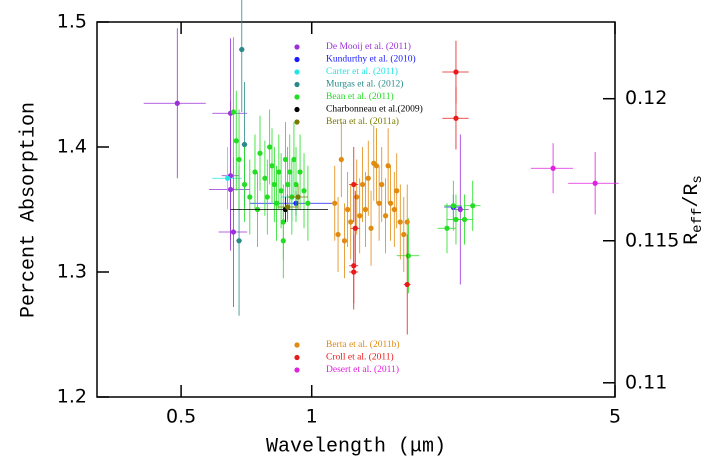 Image resolution: width=718 pixels, height=473 pixels. What do you see at coordinates (698, 179) in the screenshot?
I see `y2-title-part: s` at bounding box center [698, 179].